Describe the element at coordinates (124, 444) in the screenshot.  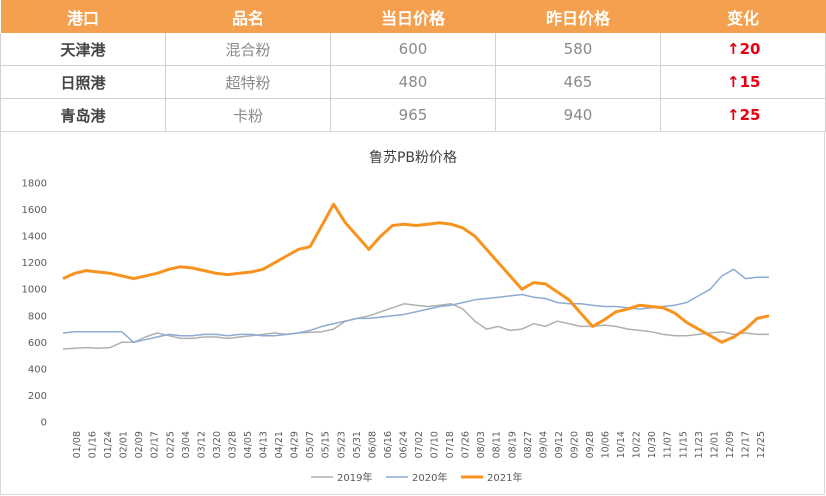
I see `x-tick-label: 02/01` at that location.